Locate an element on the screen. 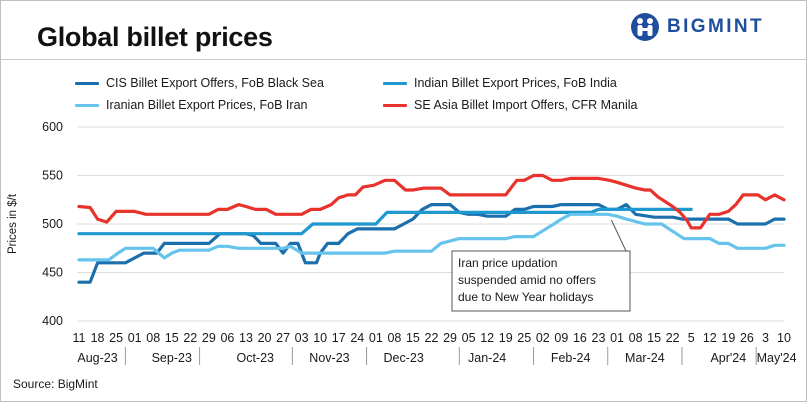  legend-item-sea: SE Asia Billet Import Offers, CFR Manila is located at coordinates (510, 105).